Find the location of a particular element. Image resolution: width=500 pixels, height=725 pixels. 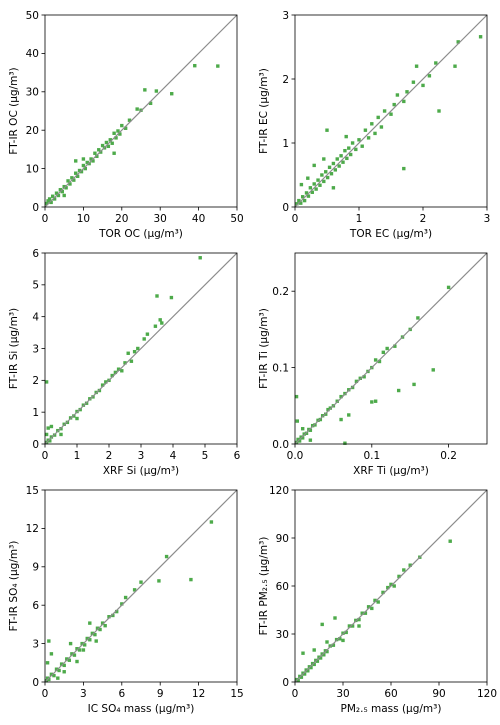

x-tick-label: 15 is located at coordinates (236, 694).